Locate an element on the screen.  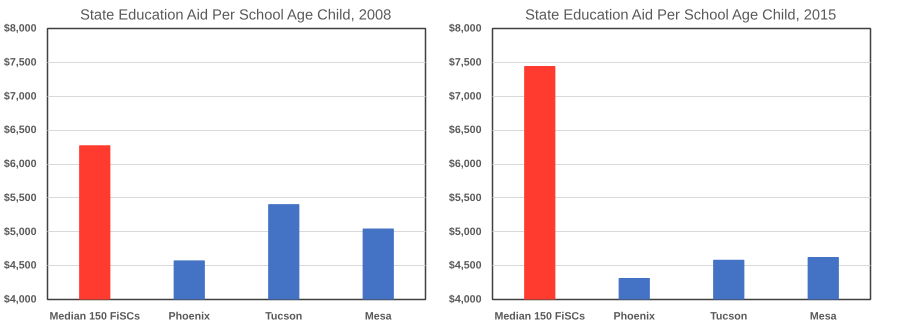
chart-title: State Education Aid Per School Age Child, 2008 is located at coordinates (236, 16).